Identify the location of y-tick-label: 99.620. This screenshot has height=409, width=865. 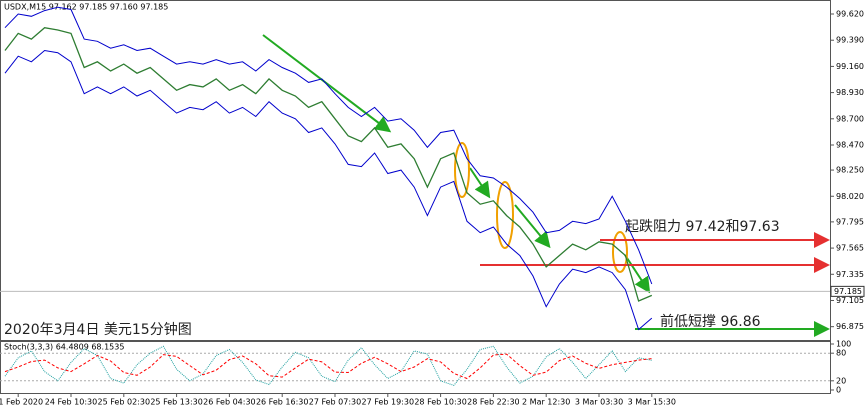
(850, 14).